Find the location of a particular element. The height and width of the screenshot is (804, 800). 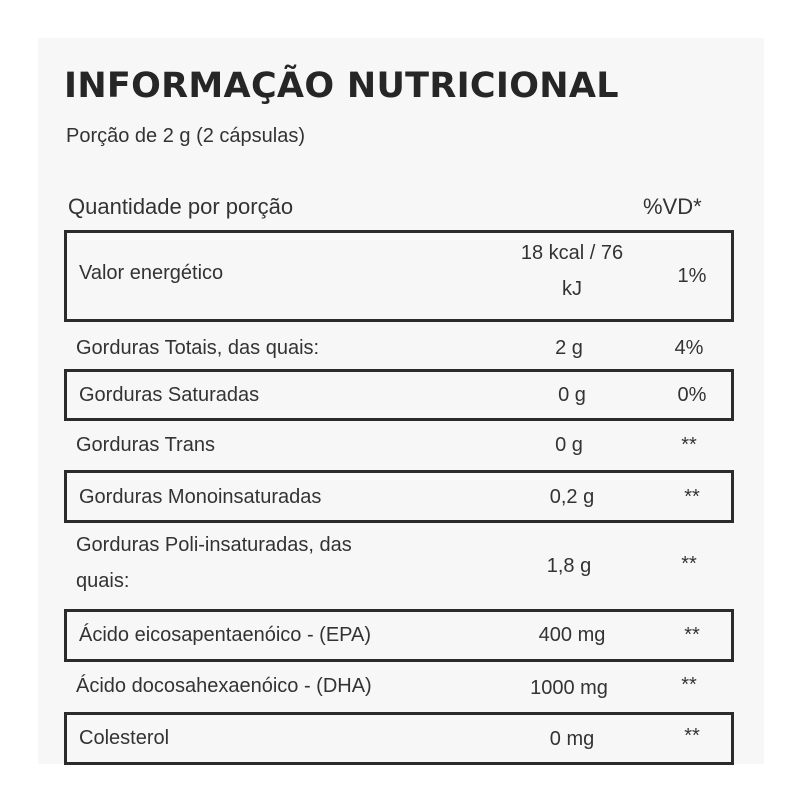

page-title: INFORMAÇÃO NUTRICIONAL is located at coordinates (341, 86).